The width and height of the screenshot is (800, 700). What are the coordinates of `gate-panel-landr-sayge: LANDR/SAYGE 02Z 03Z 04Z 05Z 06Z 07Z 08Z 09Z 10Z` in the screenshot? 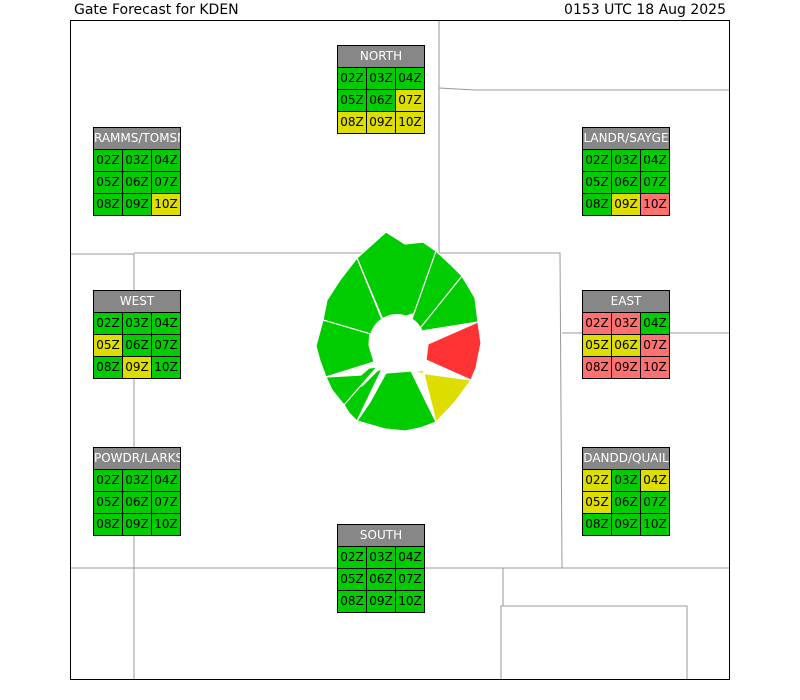 It's located at (626, 171).